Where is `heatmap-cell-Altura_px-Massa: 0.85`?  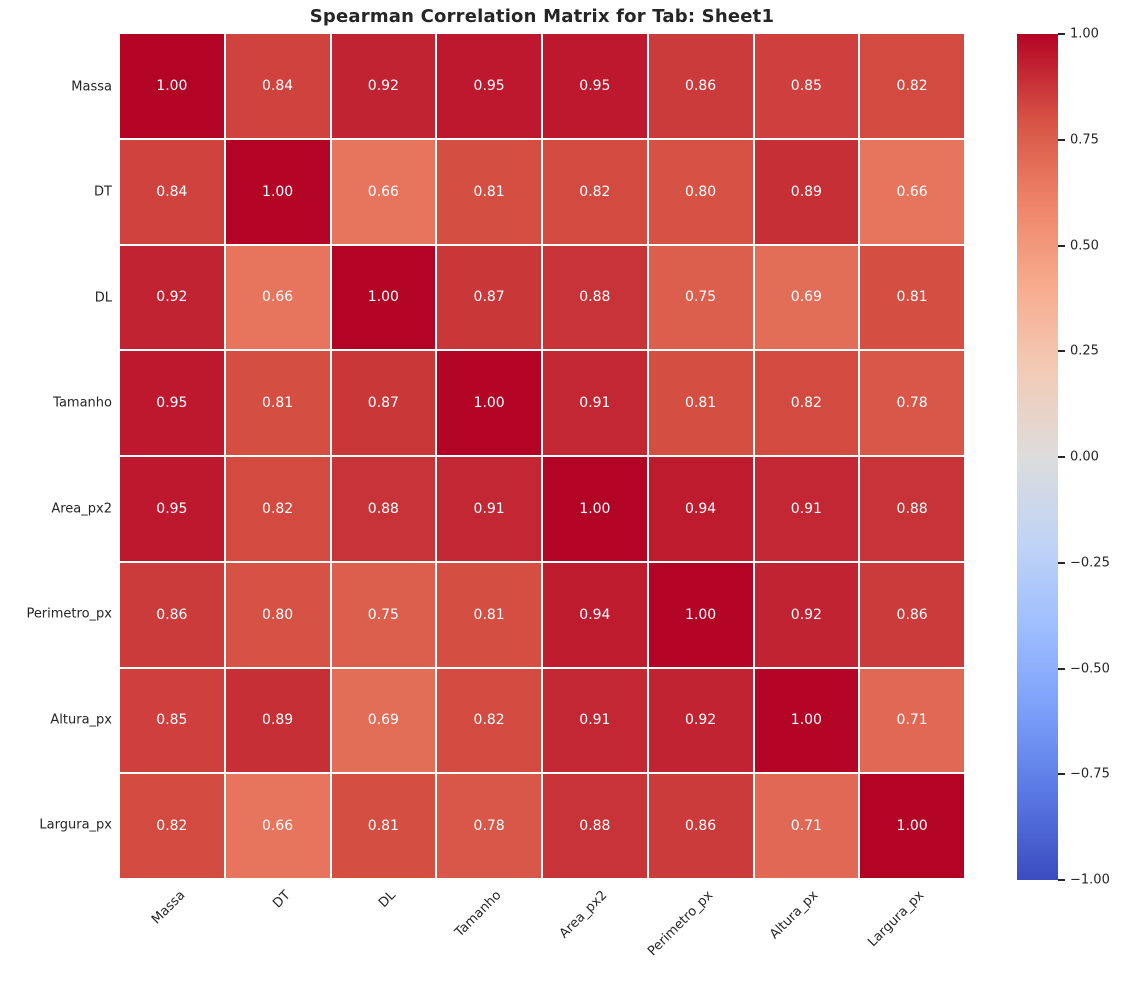 heatmap-cell-Altura_px-Massa: 0.85 is located at coordinates (172, 720).